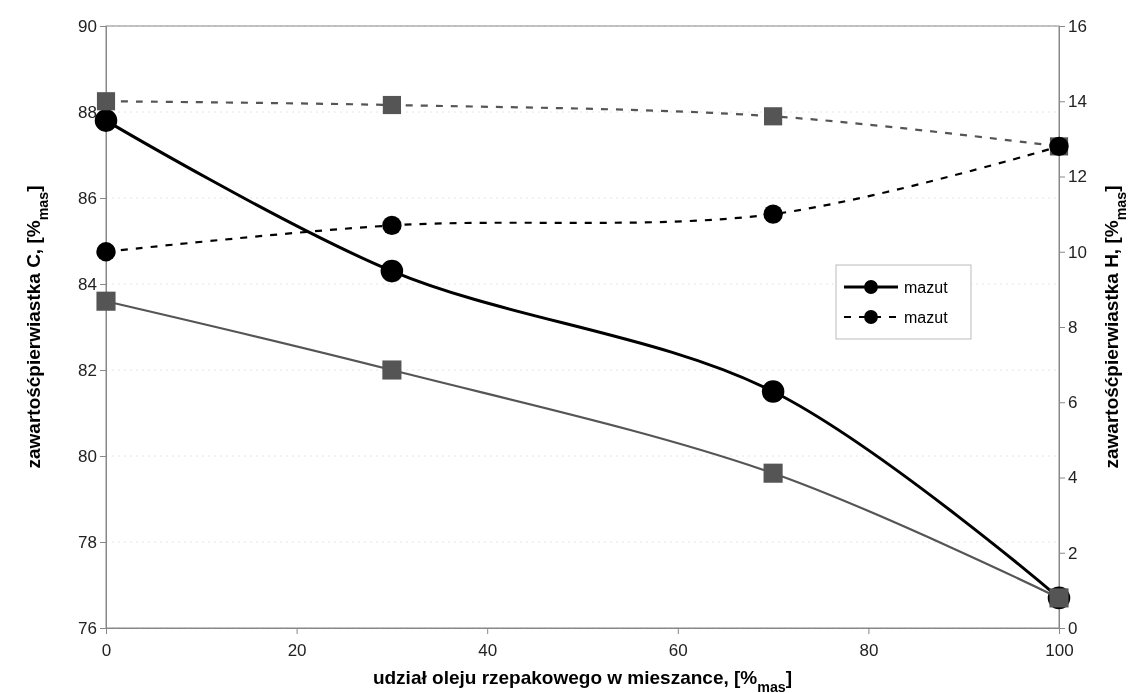 The width and height of the screenshot is (1136, 693). I want to click on y2-tick-label: 16, so click(1077, 26).